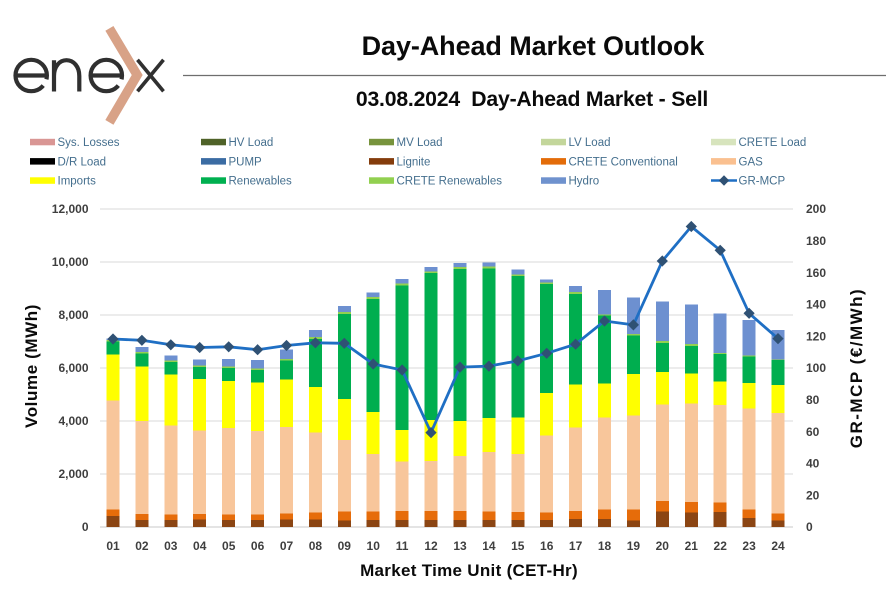 This screenshot has height=595, width=889. Describe the element at coordinates (420, 143) in the screenshot. I see `svg-text: MV Load` at that location.